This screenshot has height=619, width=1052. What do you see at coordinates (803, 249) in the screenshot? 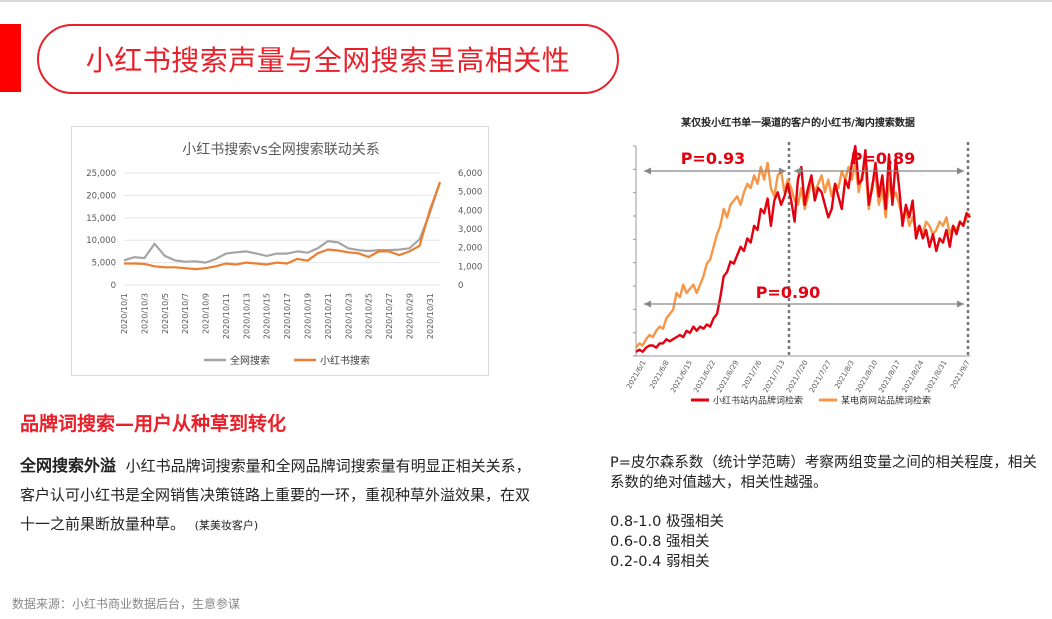
I see `chart2-series-line` at bounding box center [803, 249].